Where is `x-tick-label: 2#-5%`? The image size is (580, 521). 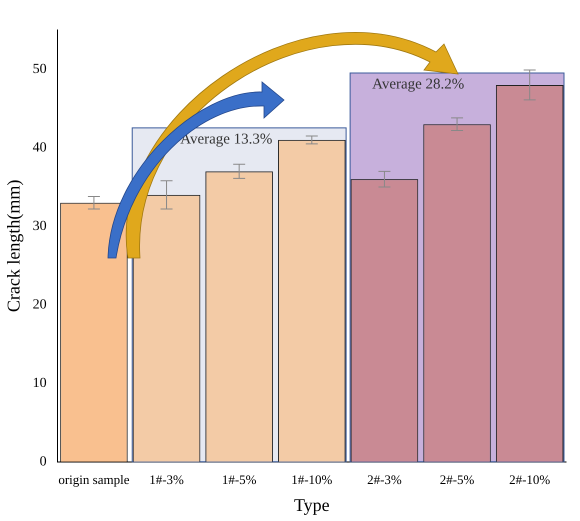 x-tick-label: 2#-5% is located at coordinates (457, 480).